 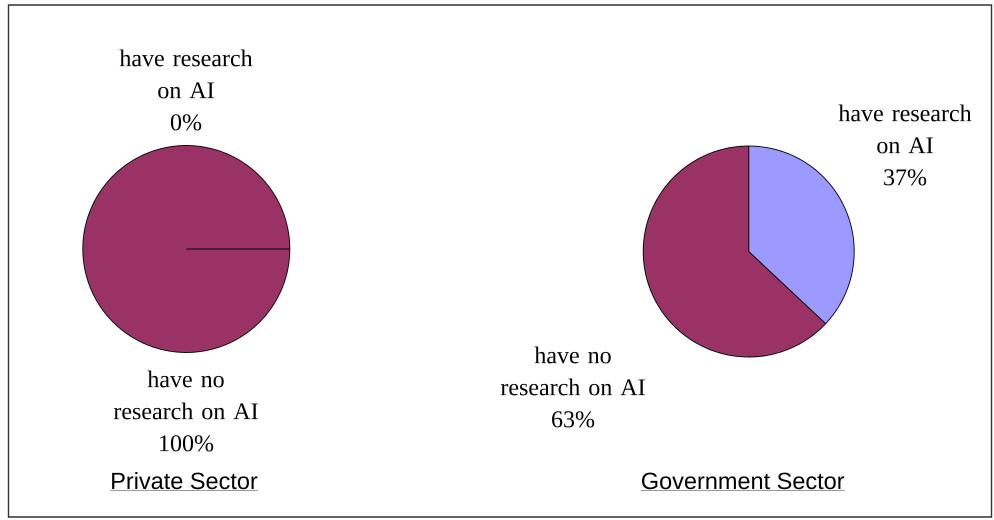 What do you see at coordinates (573, 419) in the screenshot?
I see `data-label: 63%` at bounding box center [573, 419].